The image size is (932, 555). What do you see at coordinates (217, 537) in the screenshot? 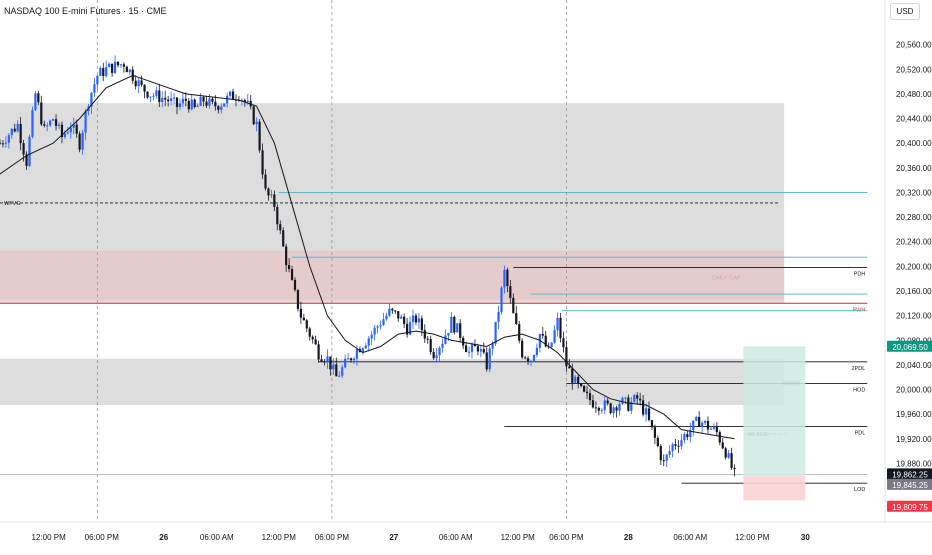
I see `time-tick-label: 06:00 AM` at bounding box center [217, 537].